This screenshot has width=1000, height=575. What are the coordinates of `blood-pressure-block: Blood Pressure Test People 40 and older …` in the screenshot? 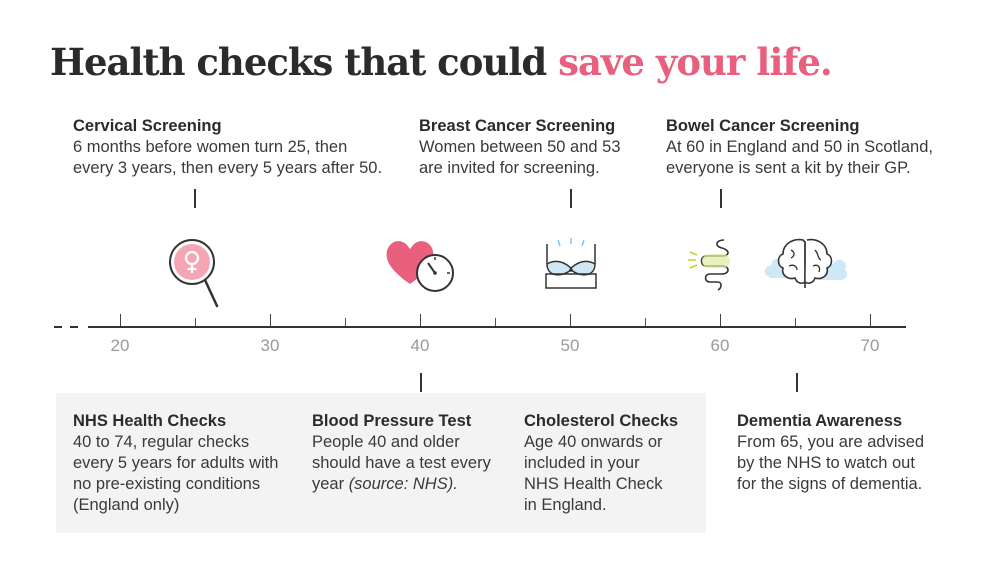 It's located at (401, 453).